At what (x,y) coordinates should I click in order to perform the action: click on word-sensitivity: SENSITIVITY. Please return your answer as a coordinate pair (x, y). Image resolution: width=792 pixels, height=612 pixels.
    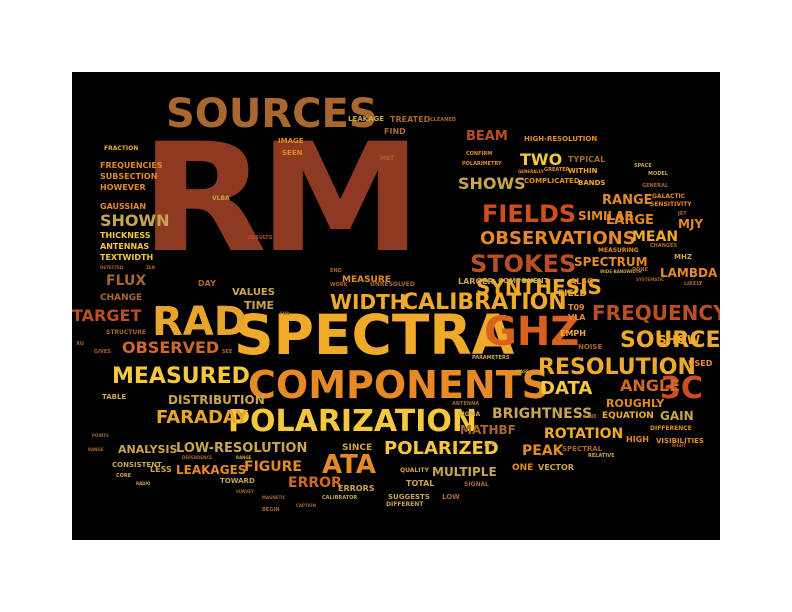
    Looking at the image, I should click on (671, 204).